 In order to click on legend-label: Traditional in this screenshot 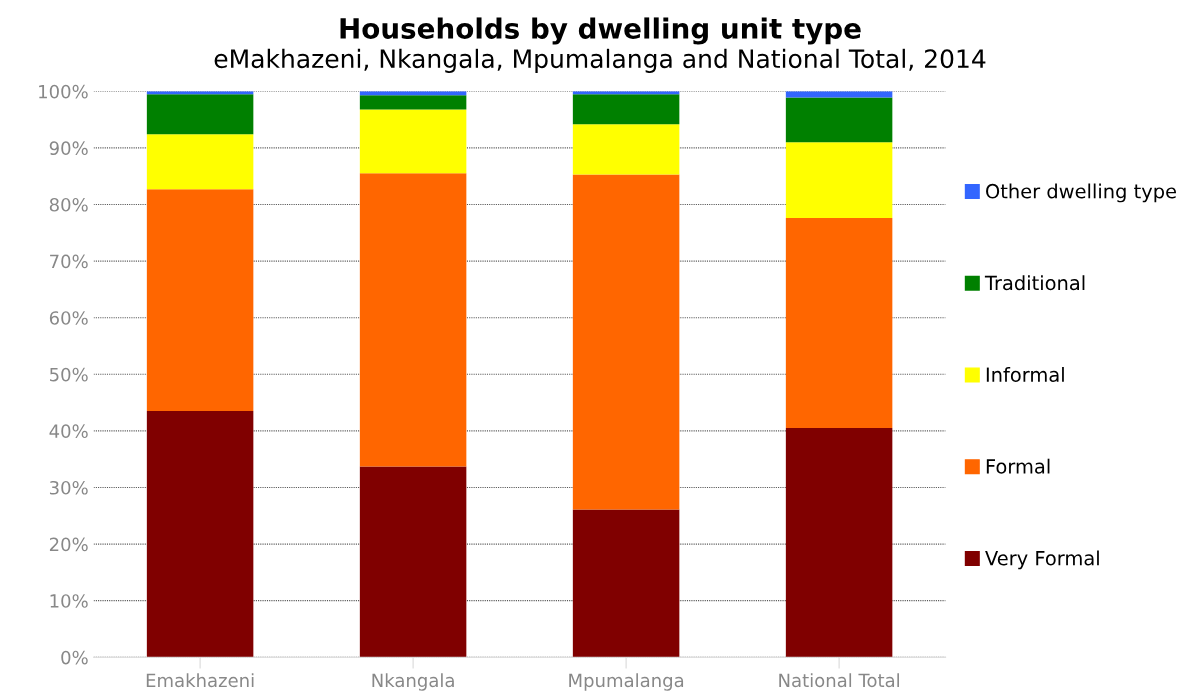, I will do `click(1034, 283)`.